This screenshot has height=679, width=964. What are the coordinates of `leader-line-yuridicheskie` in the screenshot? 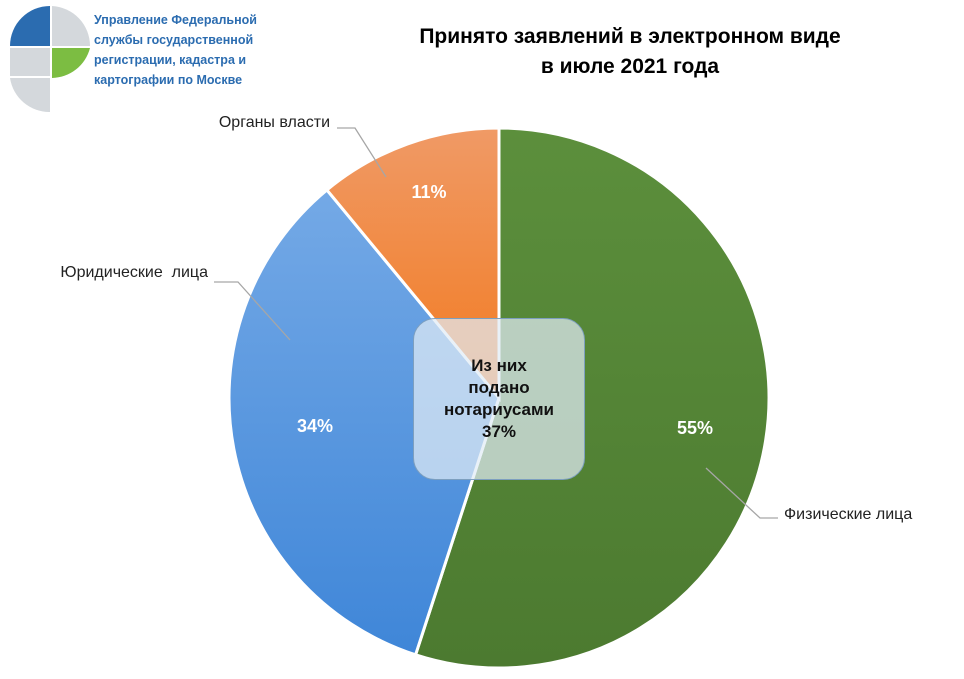 It's located at (252, 311).